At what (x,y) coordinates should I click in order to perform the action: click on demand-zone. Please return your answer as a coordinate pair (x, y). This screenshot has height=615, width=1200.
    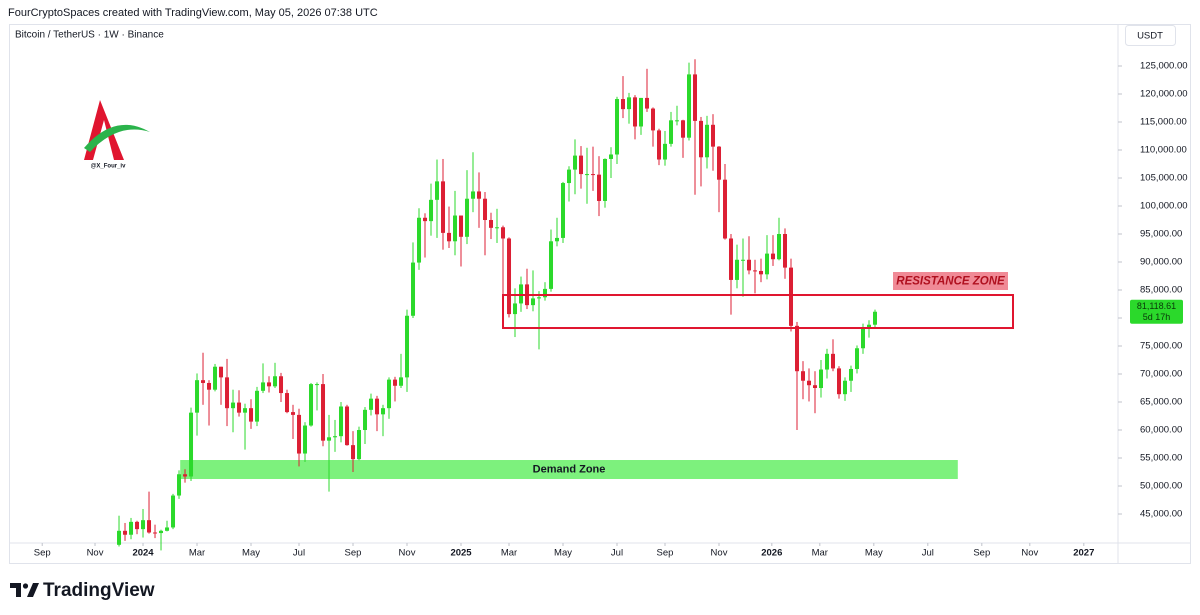
    Looking at the image, I should click on (569, 470).